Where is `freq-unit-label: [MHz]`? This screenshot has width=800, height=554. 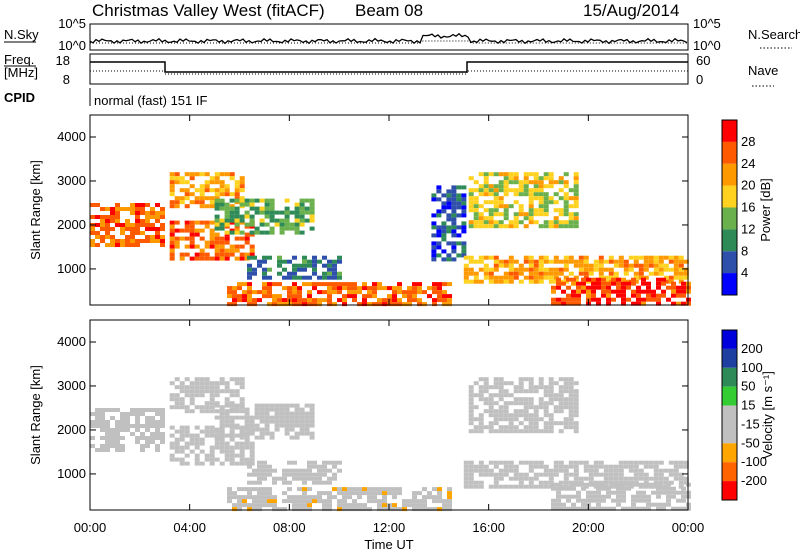 freq-unit-label: [MHz] is located at coordinates (21, 72).